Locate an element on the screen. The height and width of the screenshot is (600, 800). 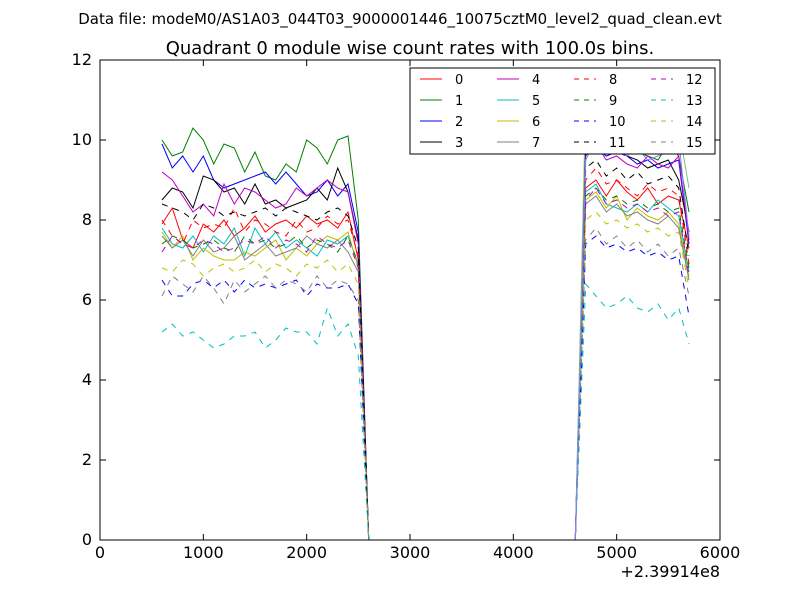
y-tick-label: 2 is located at coordinates (87, 459).